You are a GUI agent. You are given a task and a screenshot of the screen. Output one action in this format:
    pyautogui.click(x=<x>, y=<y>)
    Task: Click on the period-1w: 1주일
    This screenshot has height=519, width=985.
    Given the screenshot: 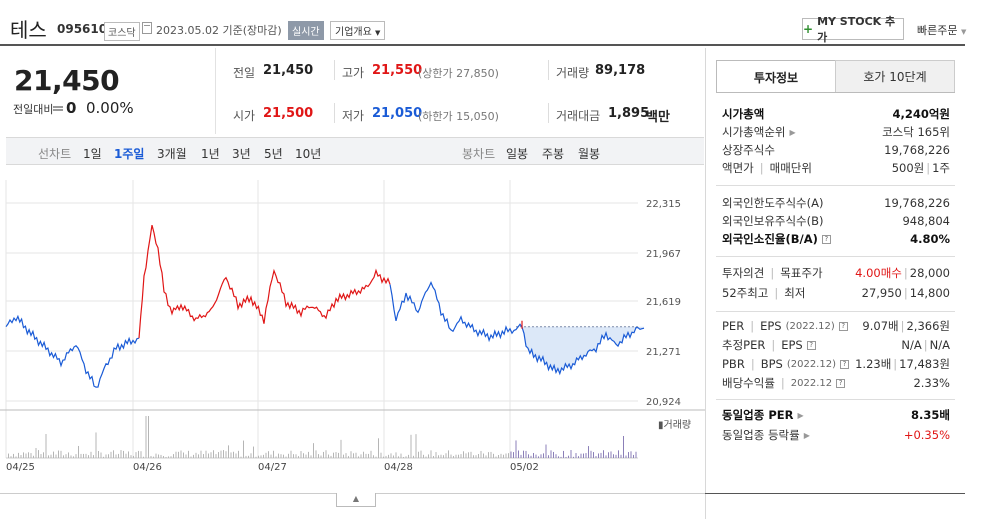 What is the action you would take?
    pyautogui.click(x=129, y=154)
    